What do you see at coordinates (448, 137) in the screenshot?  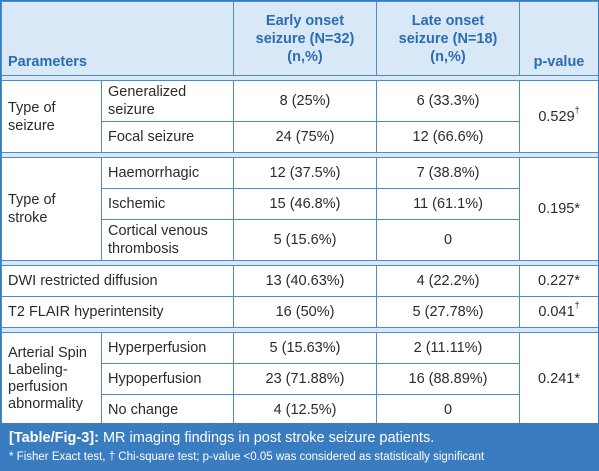 I see `late-value: 12 (66.6%)` at bounding box center [448, 137].